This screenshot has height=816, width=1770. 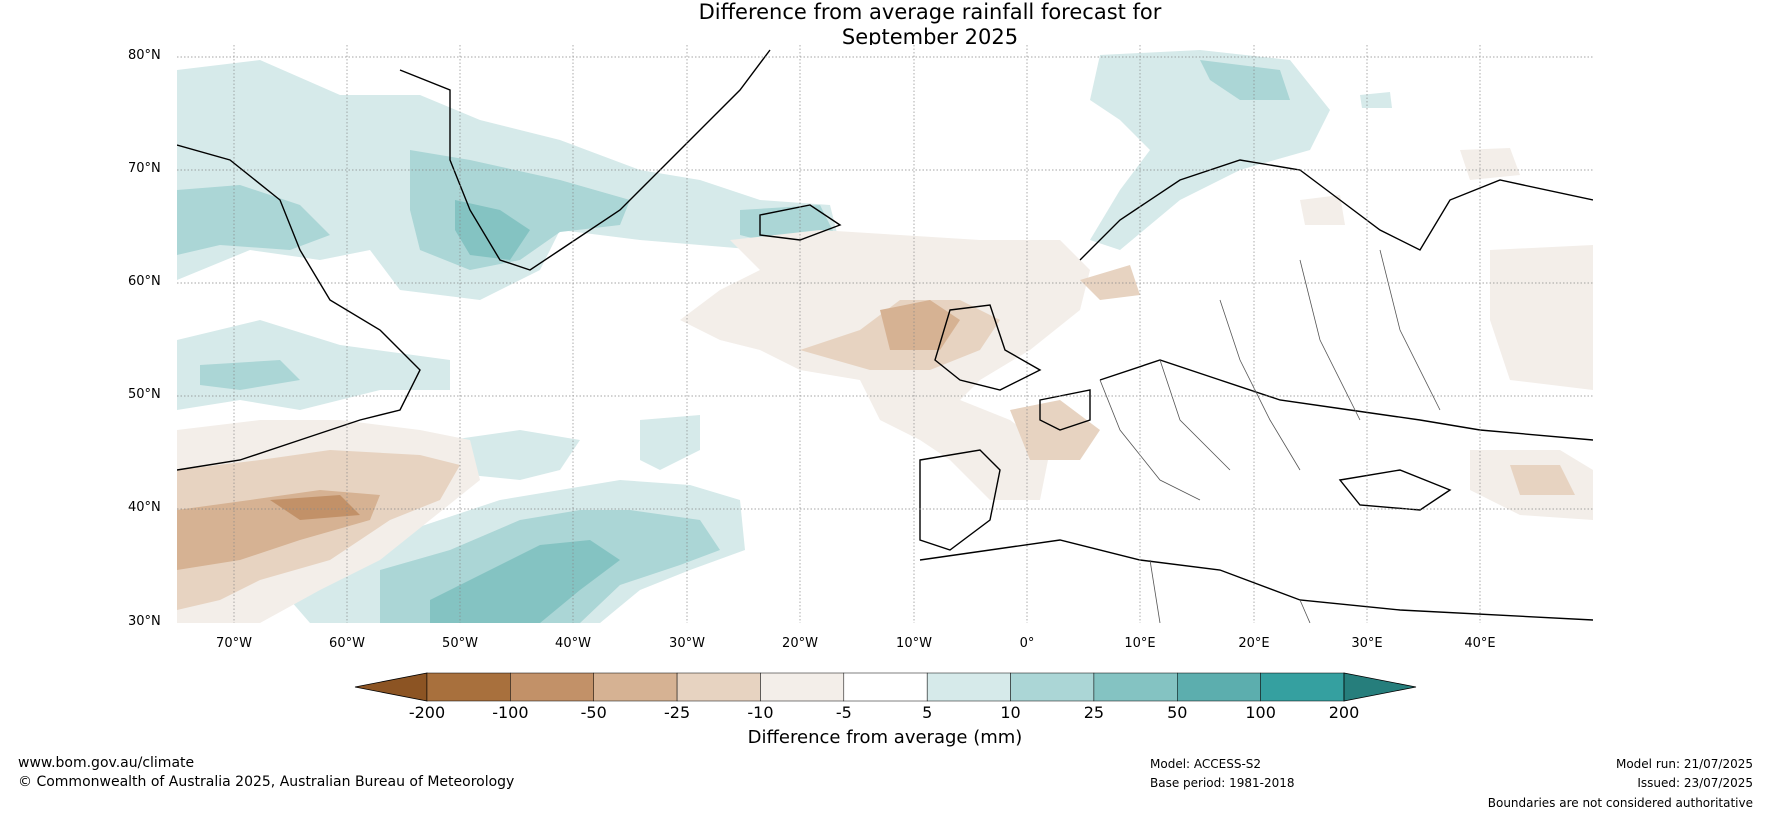 I want to click on colorbar-tick-label: 200, so click(x=1344, y=712).